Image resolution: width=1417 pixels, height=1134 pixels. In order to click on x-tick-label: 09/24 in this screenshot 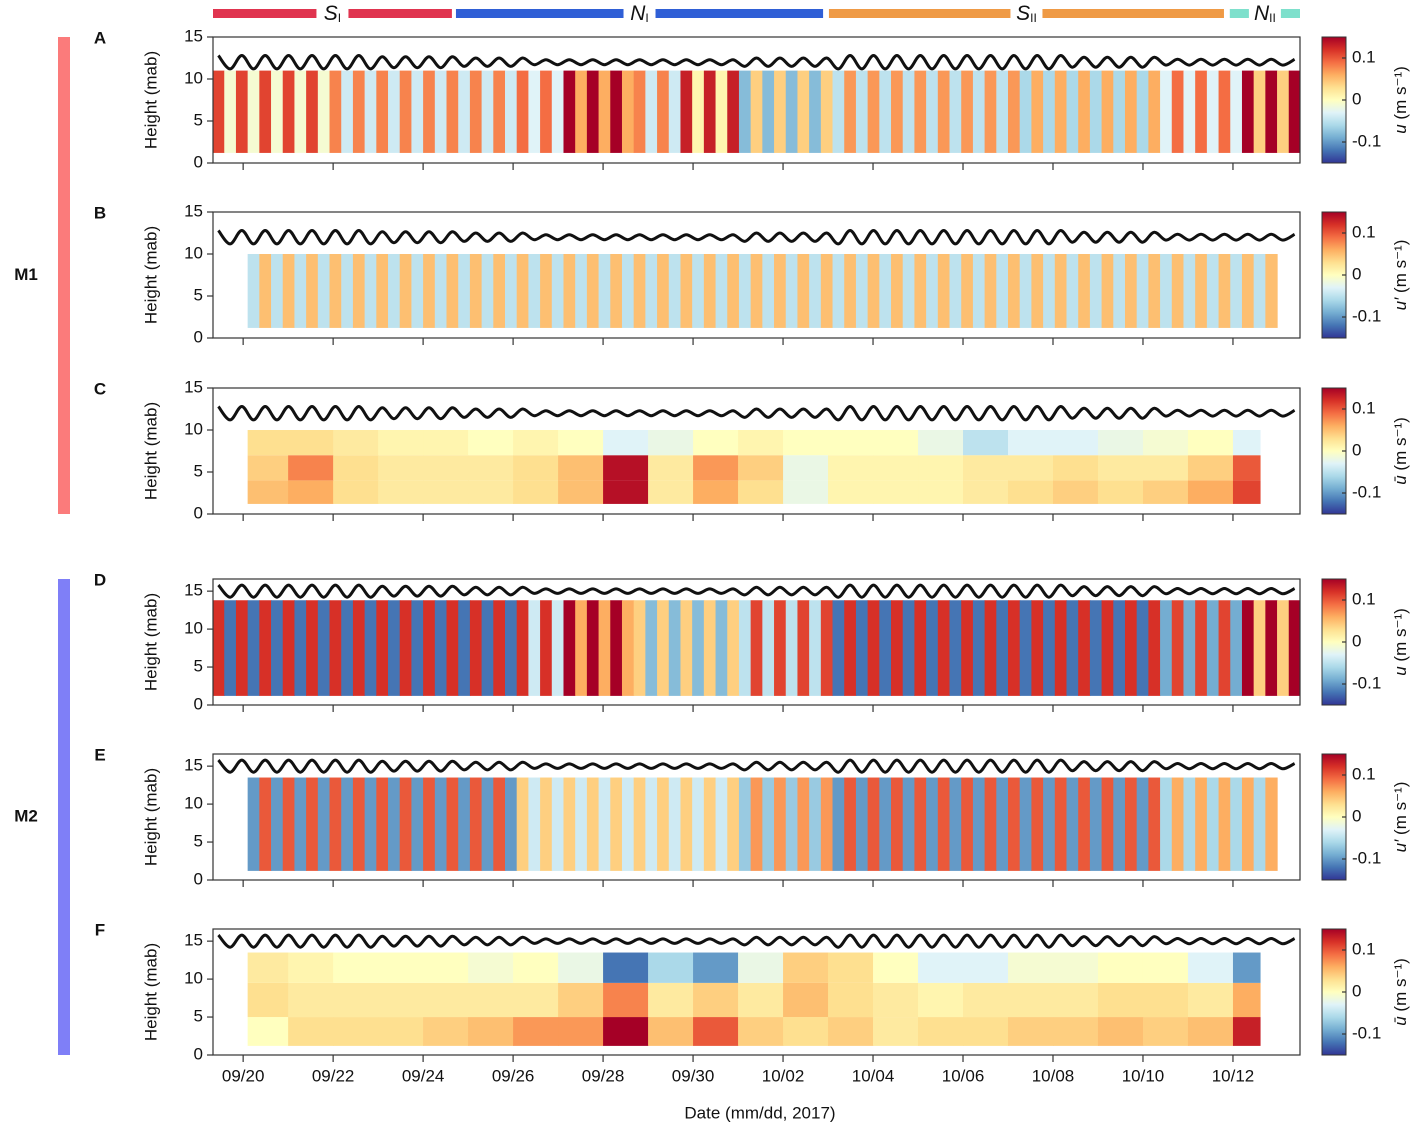, I will do `click(423, 1075)`.